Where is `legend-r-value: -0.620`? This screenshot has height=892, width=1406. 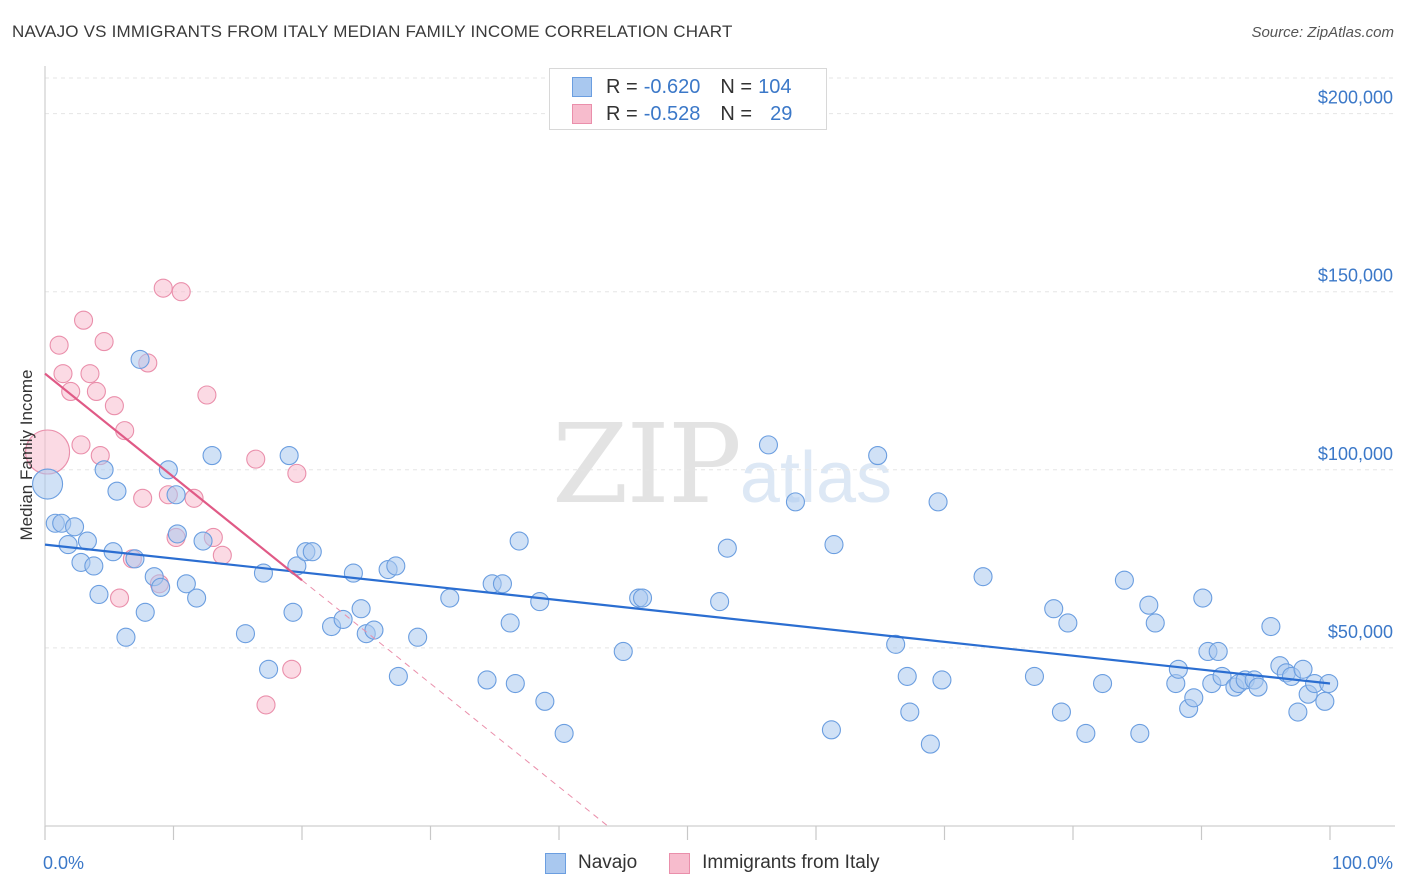
legend-r-value: -0.620 is located at coordinates (672, 86).